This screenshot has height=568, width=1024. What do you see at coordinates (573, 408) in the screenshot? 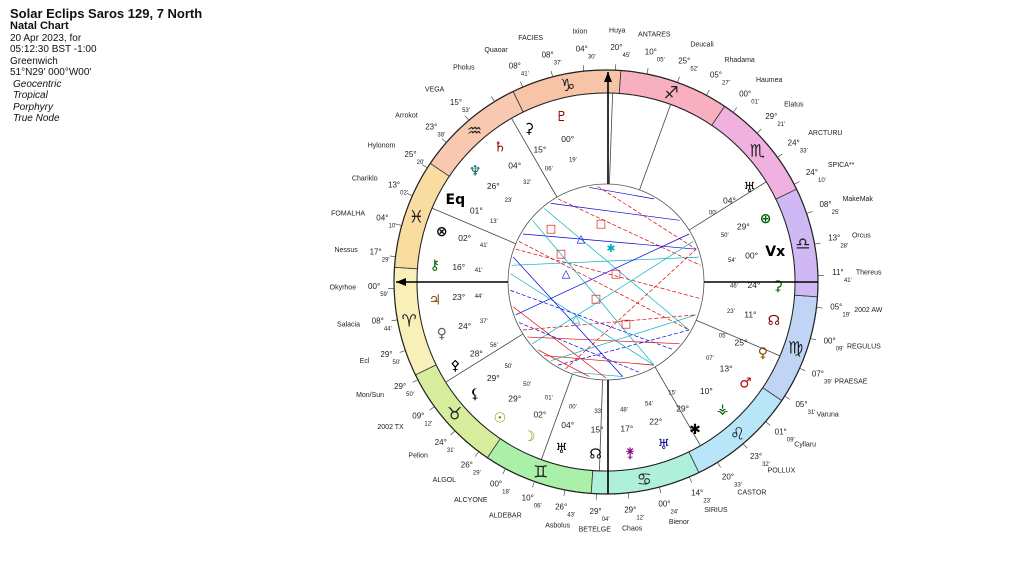
I see `planet-minutes: 00'` at bounding box center [573, 408].